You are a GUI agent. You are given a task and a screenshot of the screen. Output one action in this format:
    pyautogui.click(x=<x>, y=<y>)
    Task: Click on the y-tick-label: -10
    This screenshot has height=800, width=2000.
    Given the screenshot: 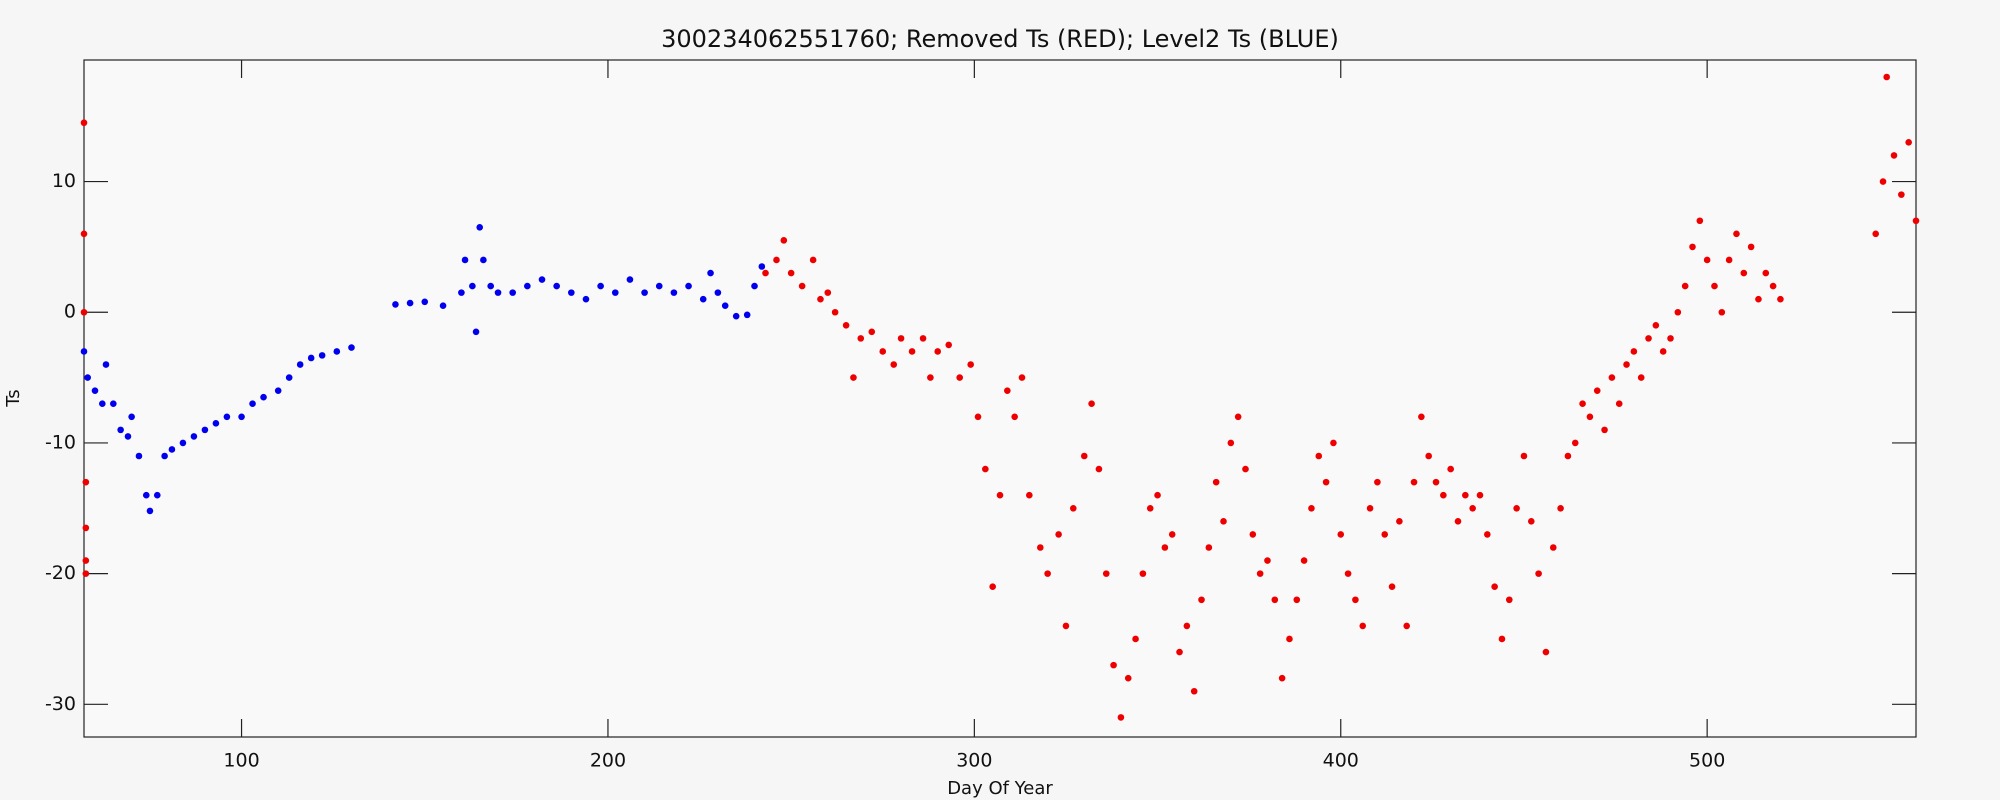 What is the action you would take?
    pyautogui.click(x=60, y=442)
    